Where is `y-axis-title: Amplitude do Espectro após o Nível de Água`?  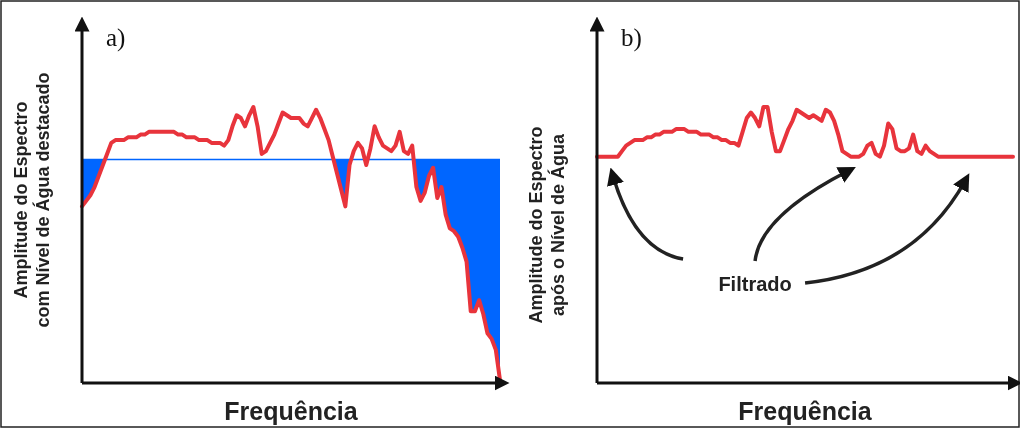
y-axis-title: Amplitude do Espectro após o Nível de Água is located at coordinates (547, 225).